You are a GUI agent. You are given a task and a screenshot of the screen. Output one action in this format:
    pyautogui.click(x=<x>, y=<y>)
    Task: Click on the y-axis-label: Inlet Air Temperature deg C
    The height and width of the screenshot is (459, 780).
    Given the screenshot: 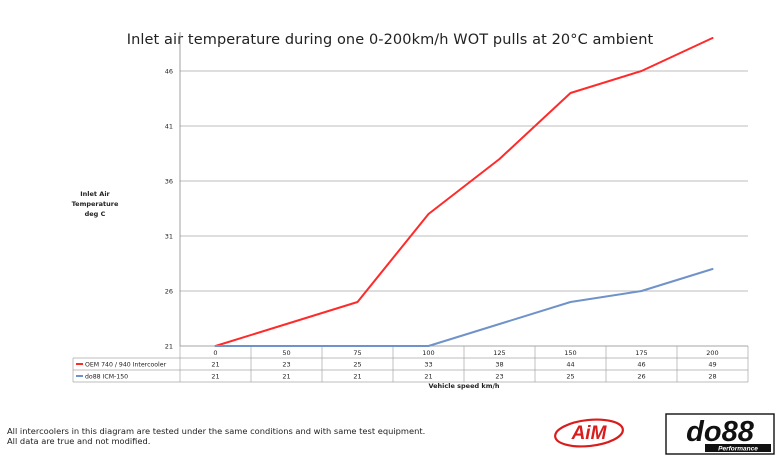 What is the action you would take?
    pyautogui.click(x=95, y=204)
    